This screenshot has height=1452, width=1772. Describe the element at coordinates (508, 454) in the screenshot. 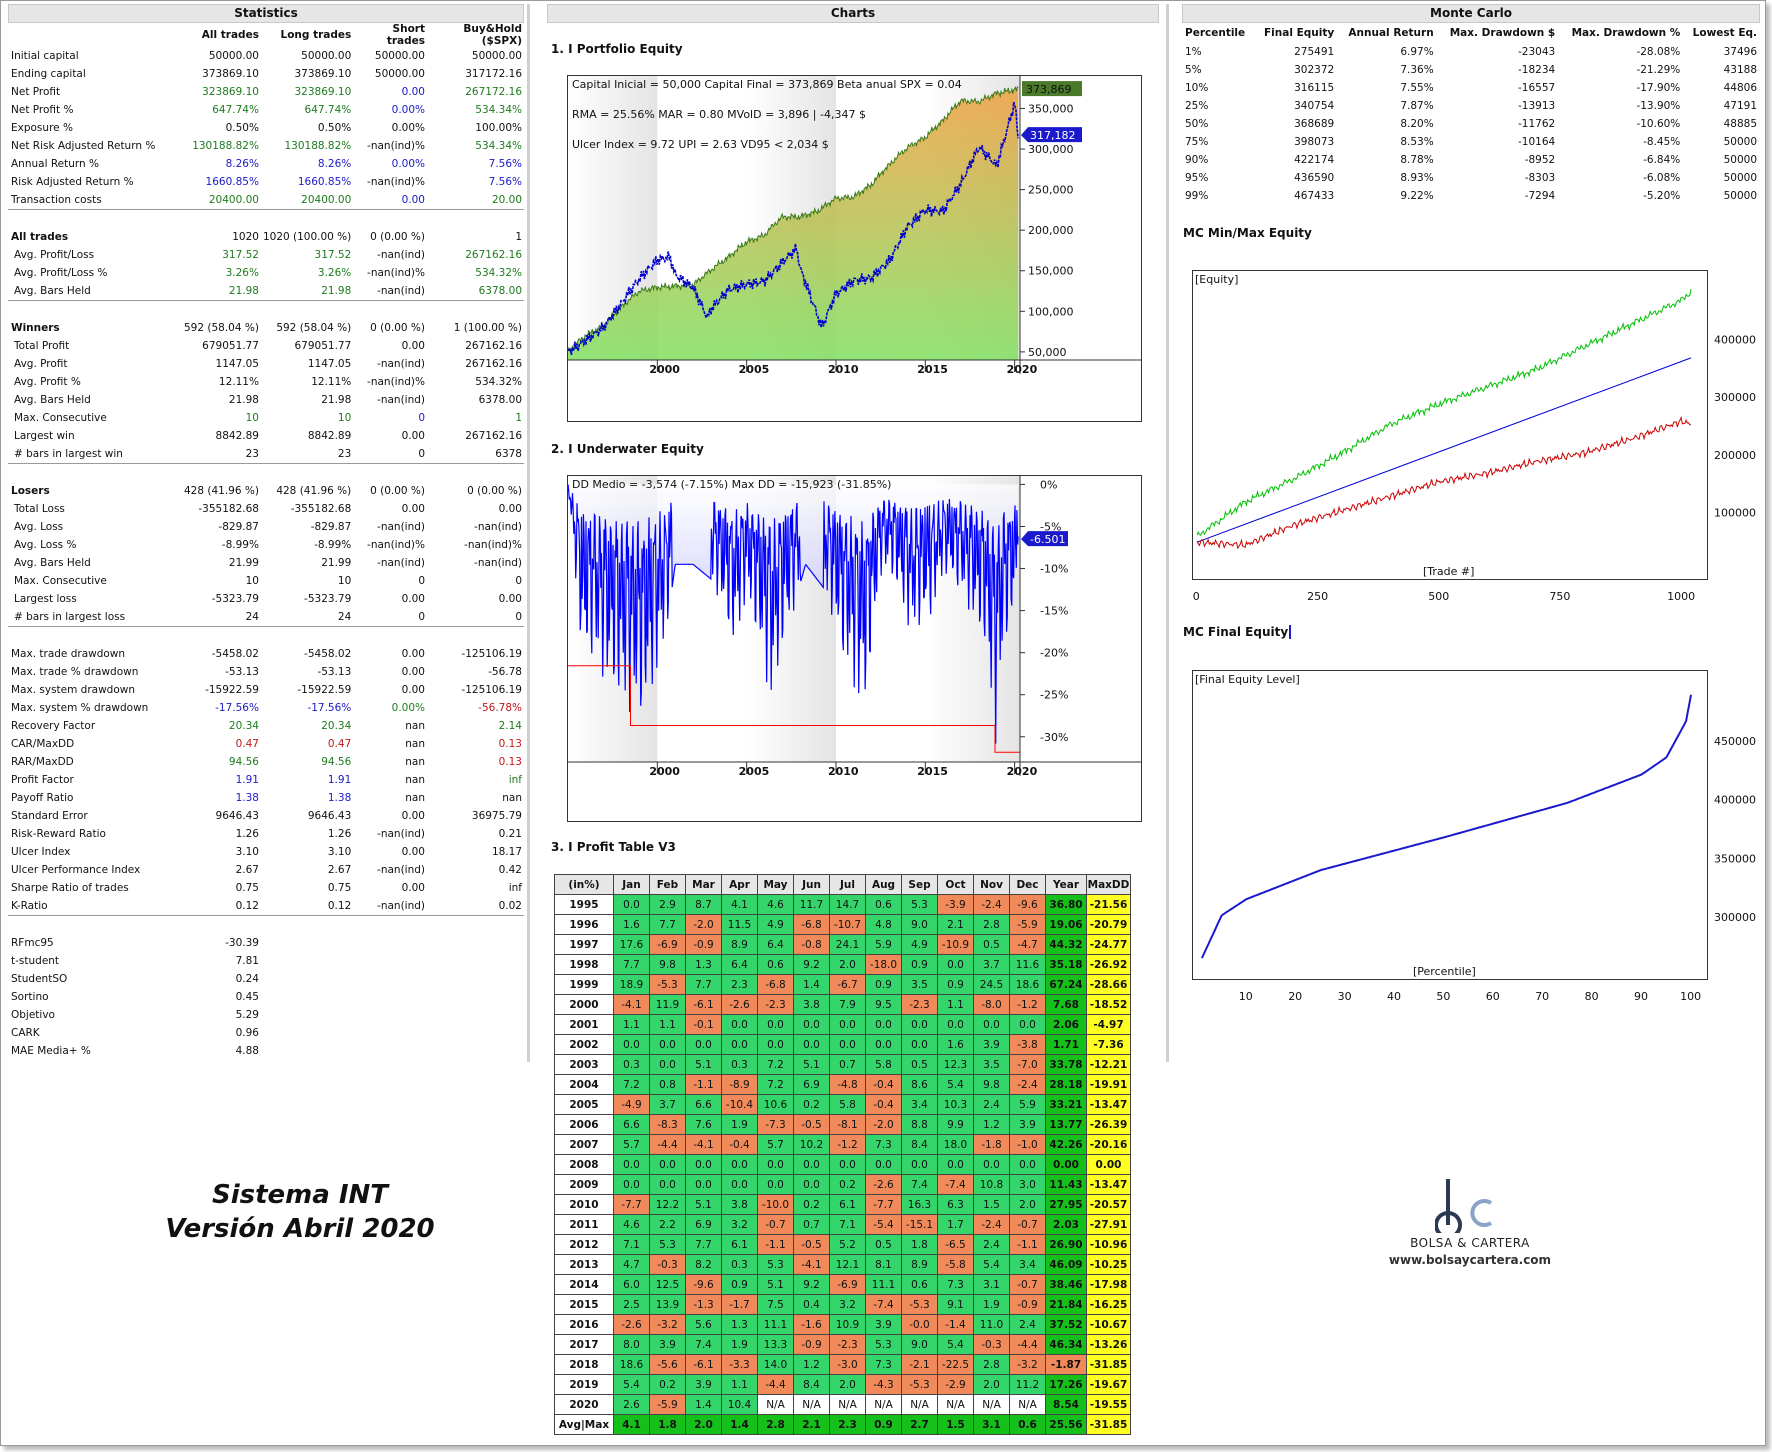

I see `stats-cell: 6378` at that location.